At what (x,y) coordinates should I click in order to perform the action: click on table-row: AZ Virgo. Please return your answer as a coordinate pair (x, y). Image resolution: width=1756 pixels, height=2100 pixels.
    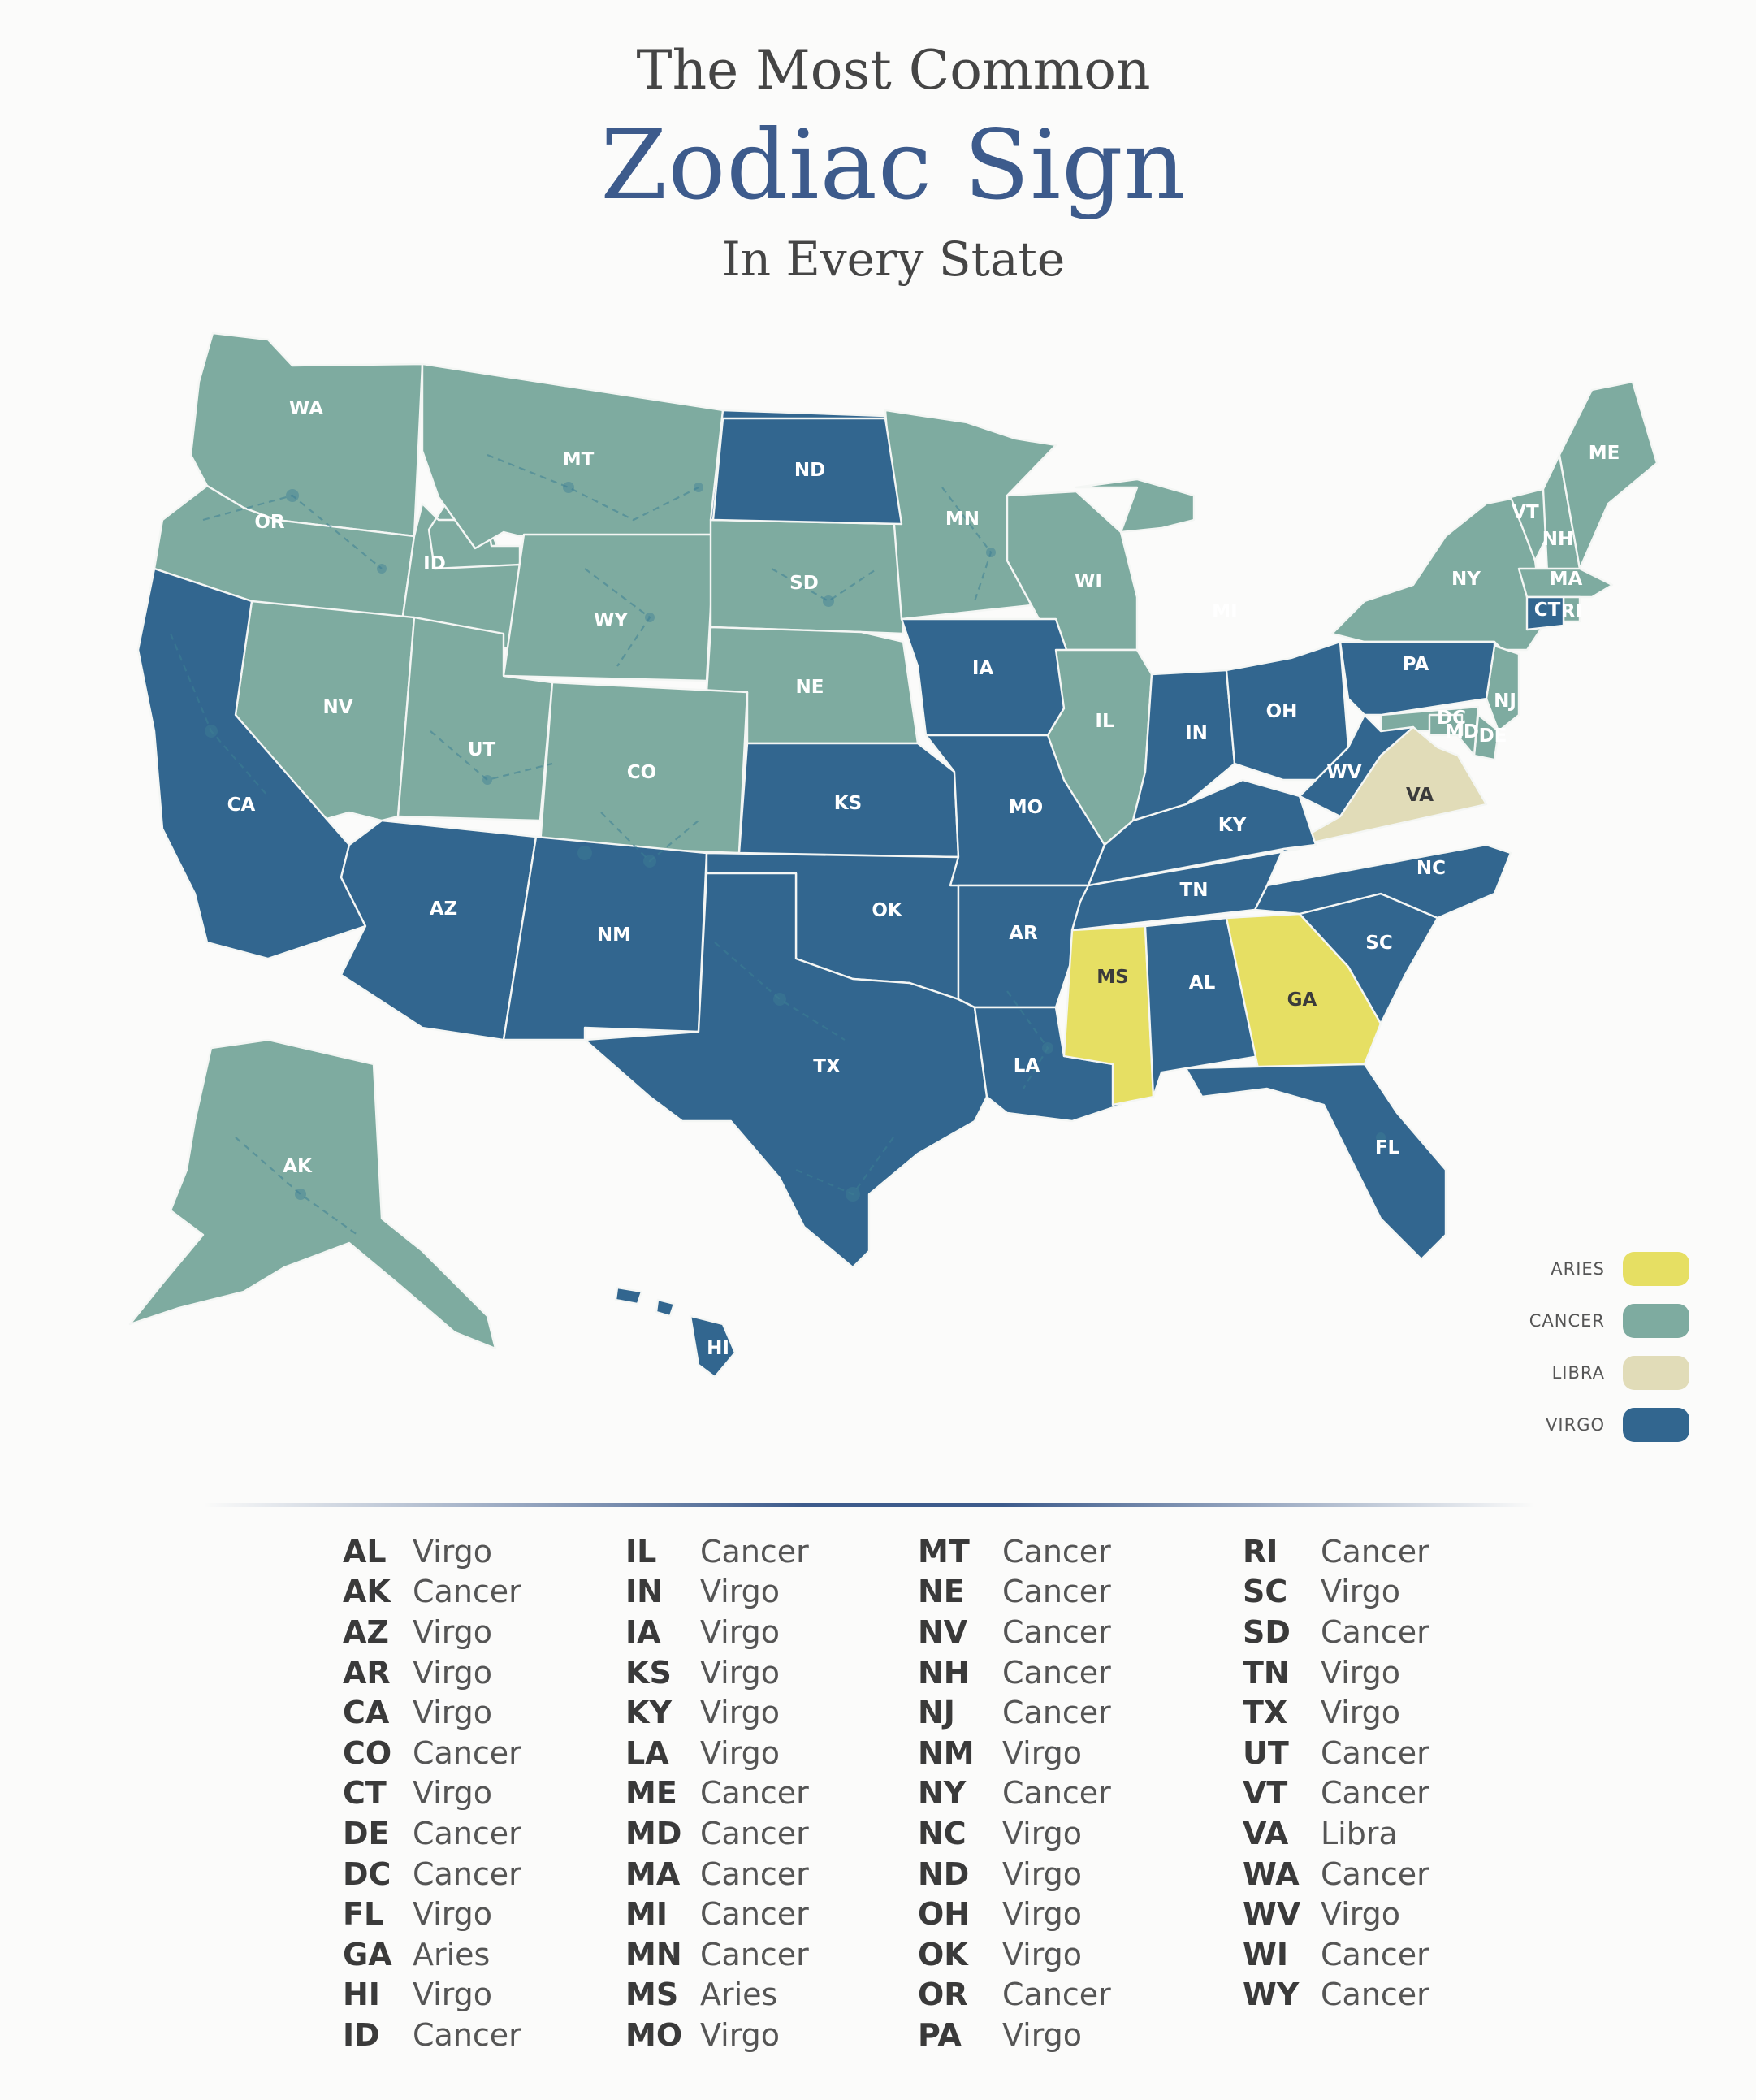
    Looking at the image, I should click on (432, 1632).